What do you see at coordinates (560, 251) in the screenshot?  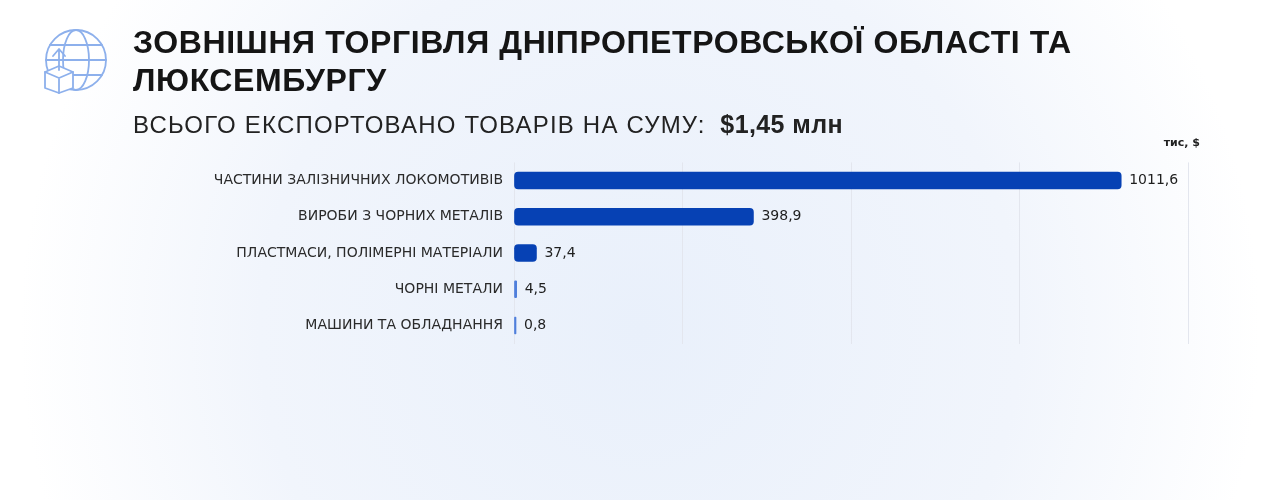 I see `data-label: 37,4` at bounding box center [560, 251].